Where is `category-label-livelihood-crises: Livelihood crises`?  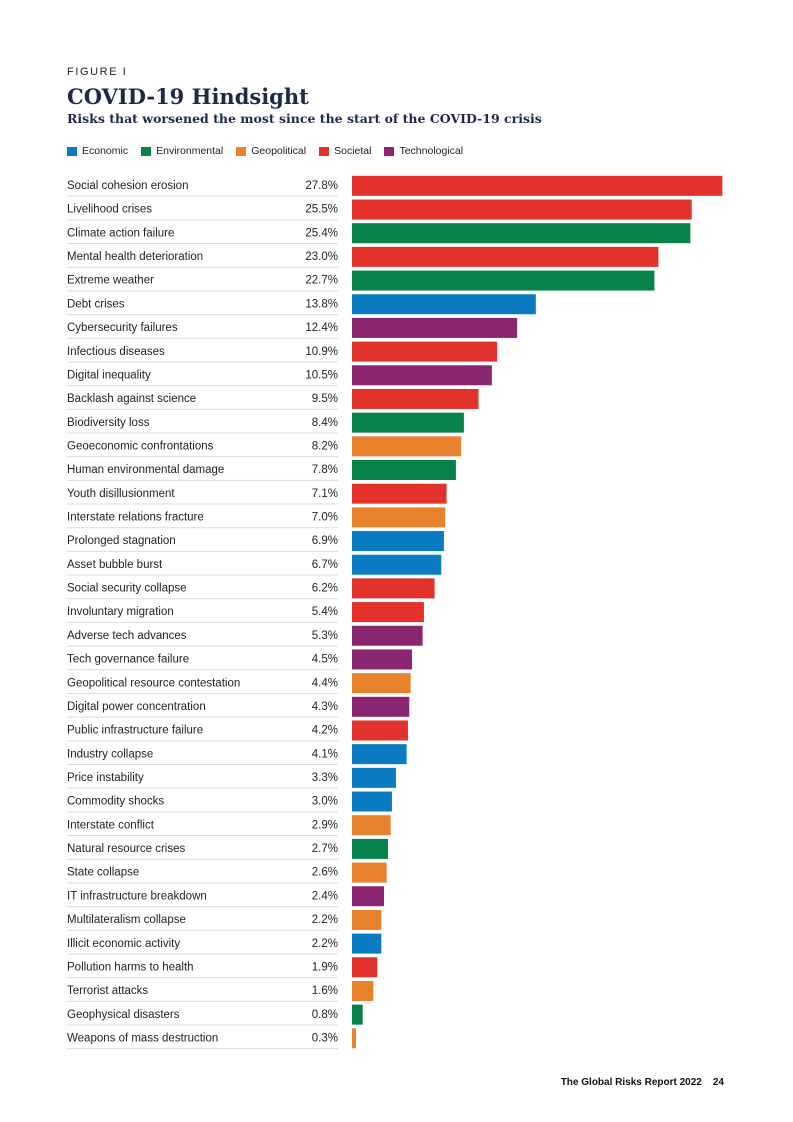 category-label-livelihood-crises: Livelihood crises is located at coordinates (109, 210).